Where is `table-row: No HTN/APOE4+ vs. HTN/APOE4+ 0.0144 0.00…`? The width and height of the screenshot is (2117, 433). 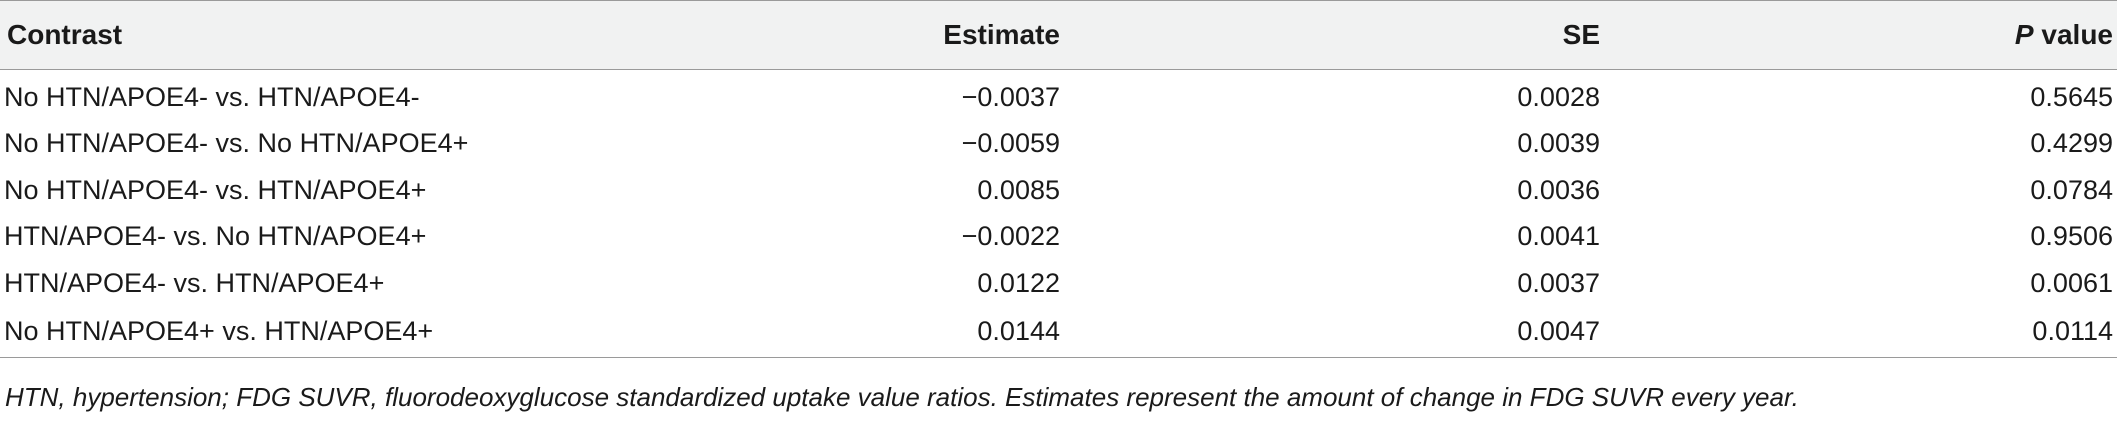
table-row: No HTN/APOE4+ vs. HTN/APOE4+ 0.0144 0.00… is located at coordinates (1058, 332).